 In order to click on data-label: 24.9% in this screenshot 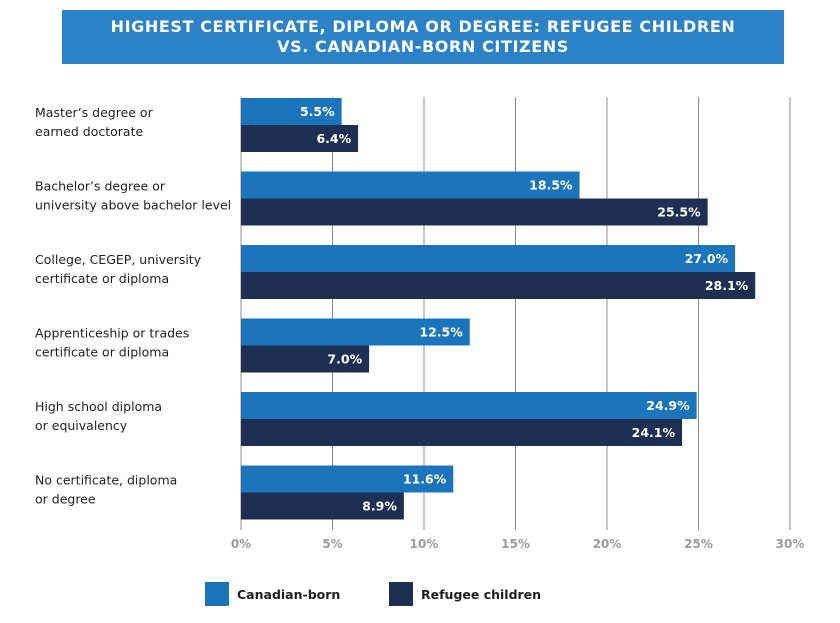, I will do `click(668, 405)`.